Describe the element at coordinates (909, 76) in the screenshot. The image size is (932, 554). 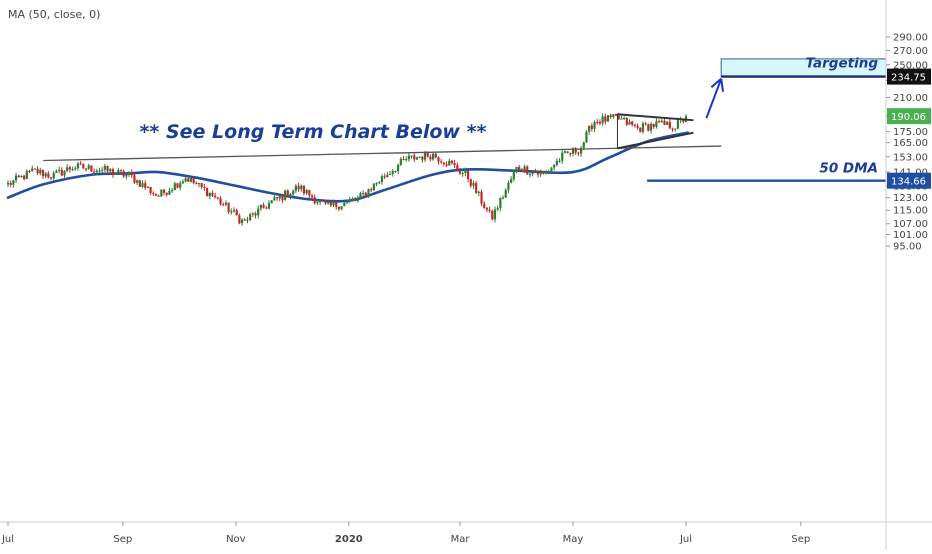
I see `price-badge-bg` at that location.